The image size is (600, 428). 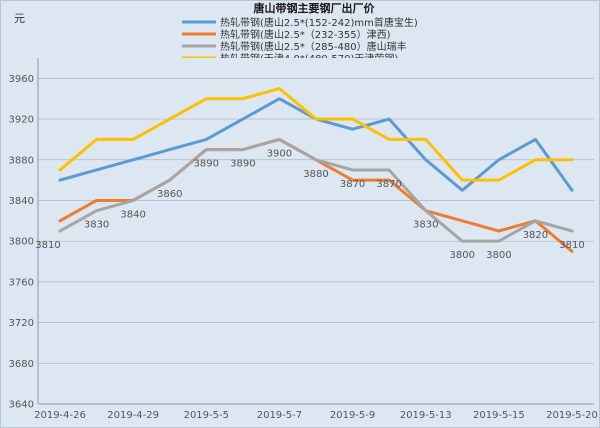 I want to click on x-tick-label: 2019-5-7, so click(x=279, y=415).